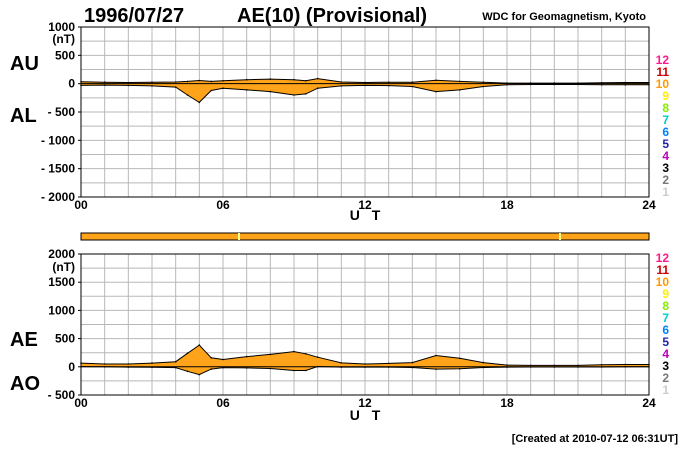 The width and height of the screenshot is (700, 450). I want to click on y-tick-label: - 1500, so click(58, 169).